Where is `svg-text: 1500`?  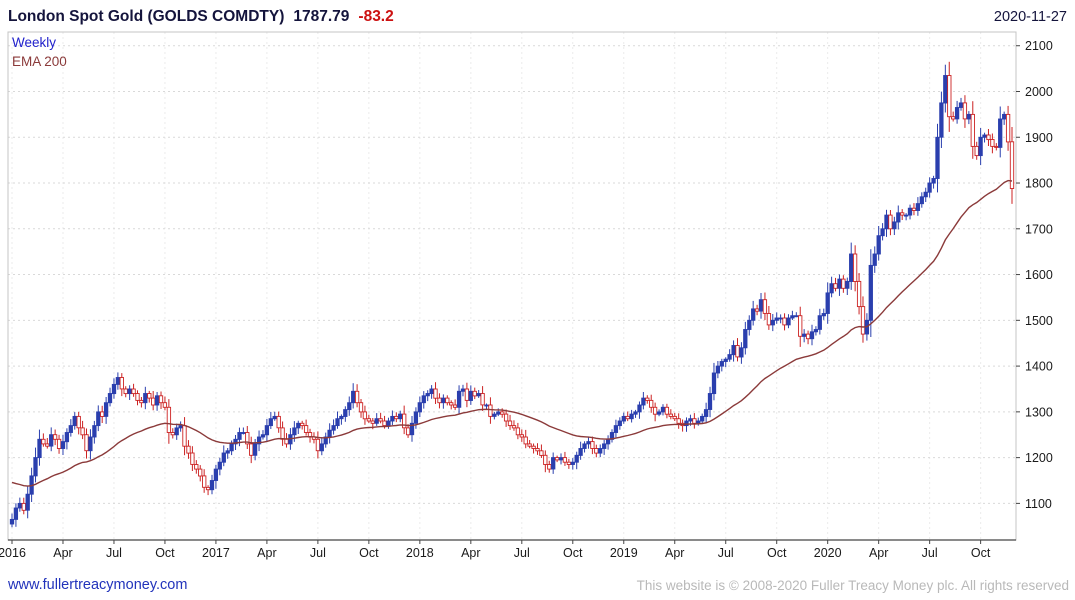 svg-text: 1500 is located at coordinates (1039, 321).